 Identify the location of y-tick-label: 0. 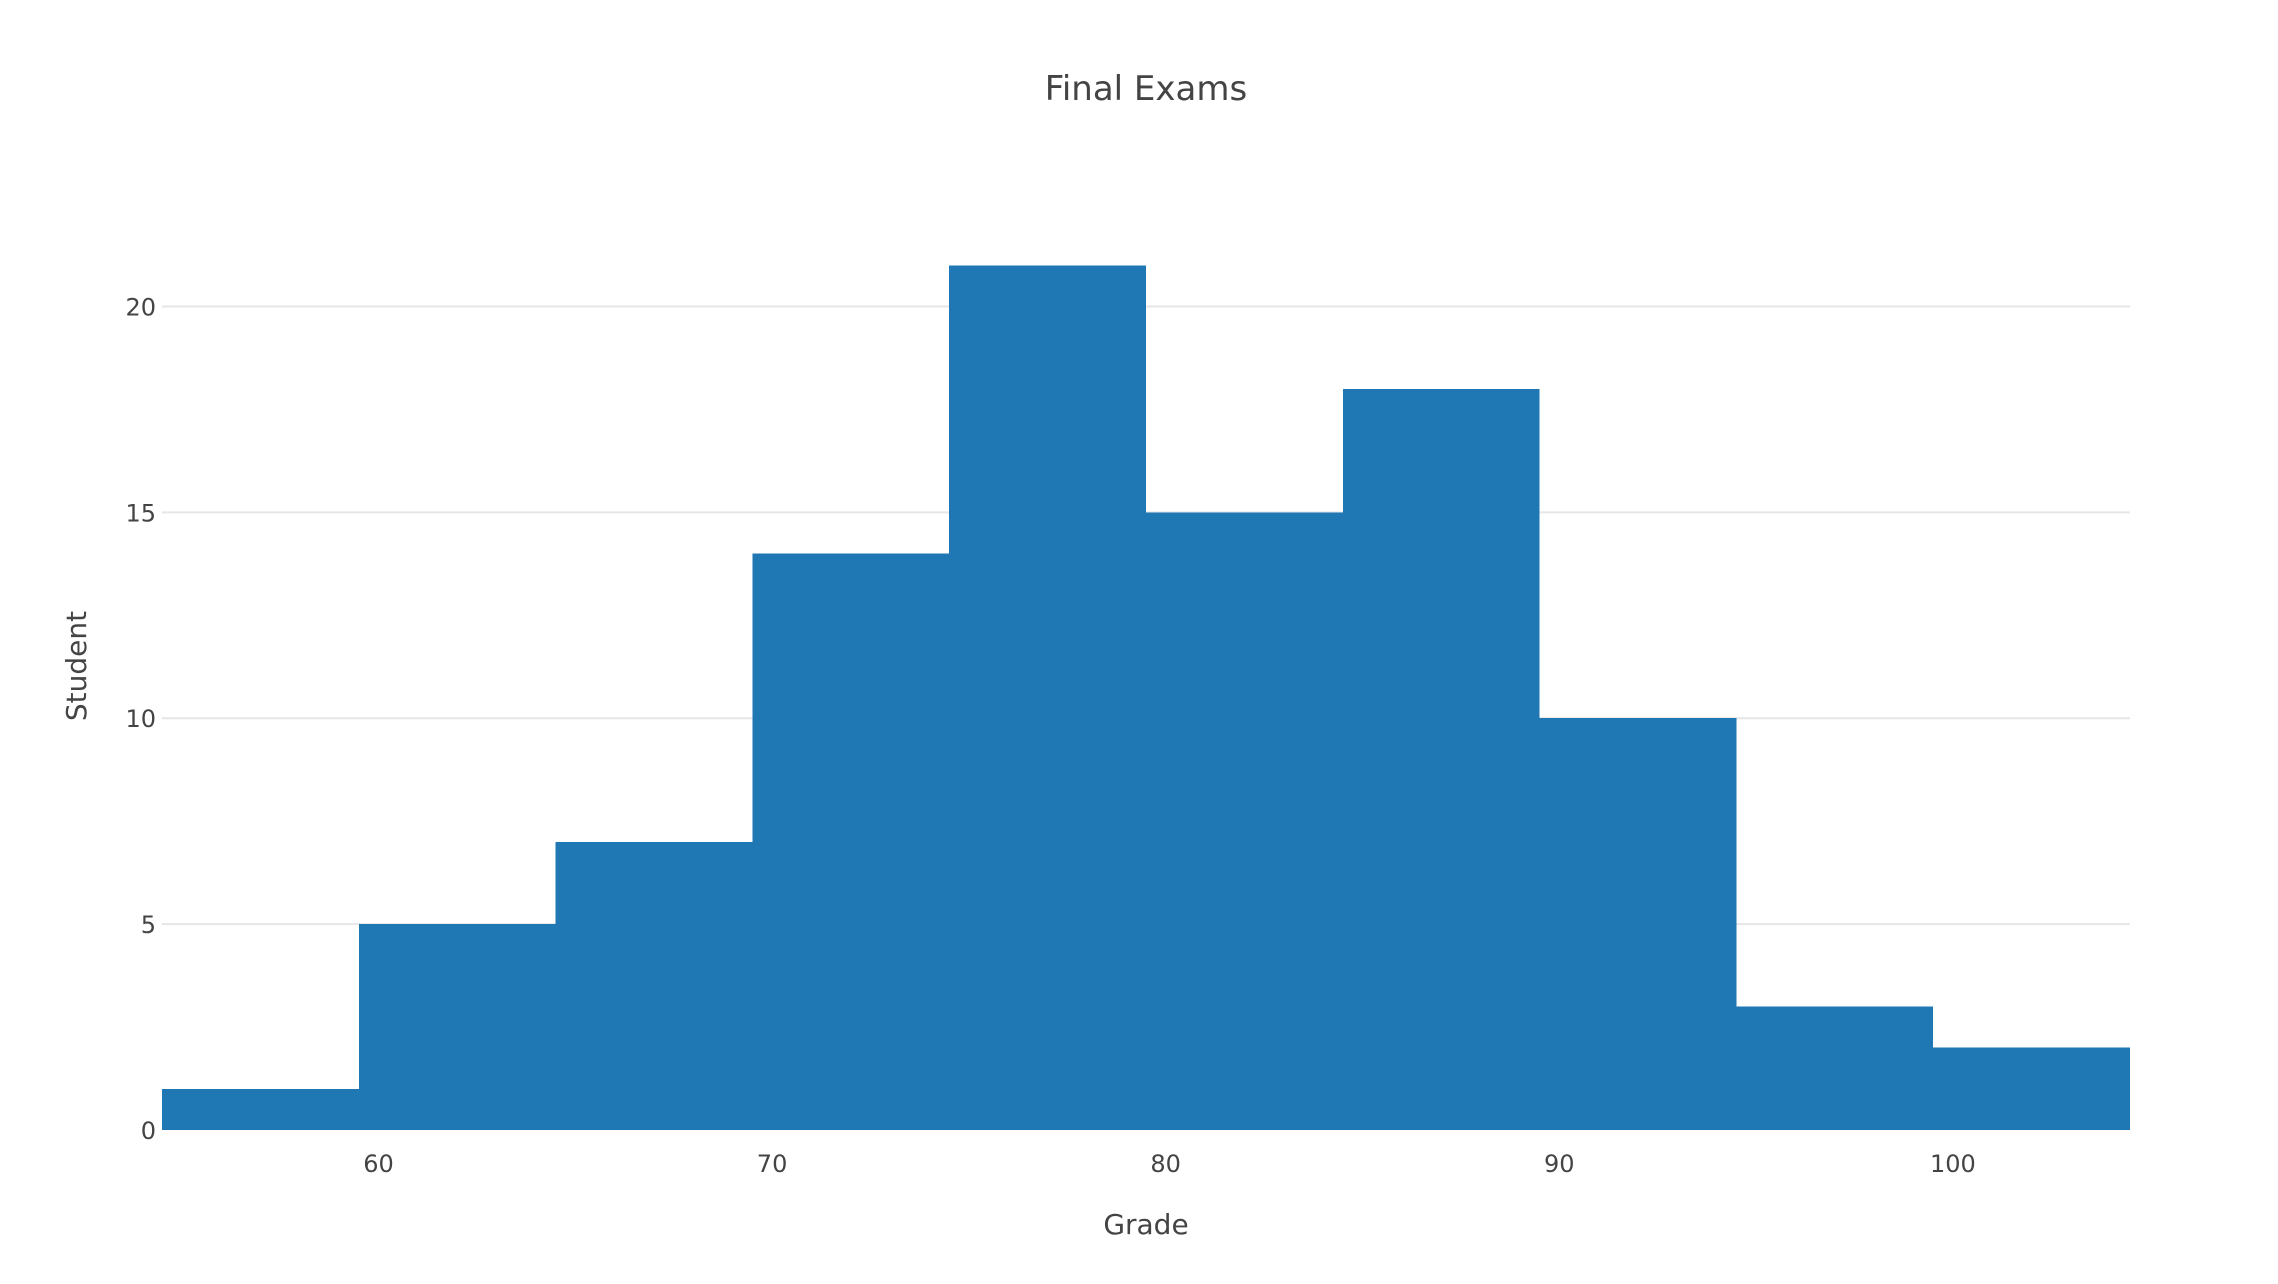
(148, 1131).